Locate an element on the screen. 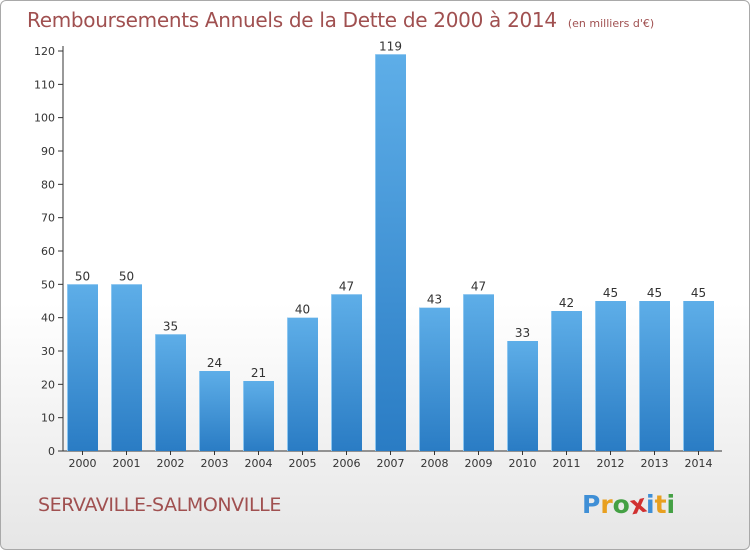 The height and width of the screenshot is (550, 750). bar-2003 is located at coordinates (214, 411).